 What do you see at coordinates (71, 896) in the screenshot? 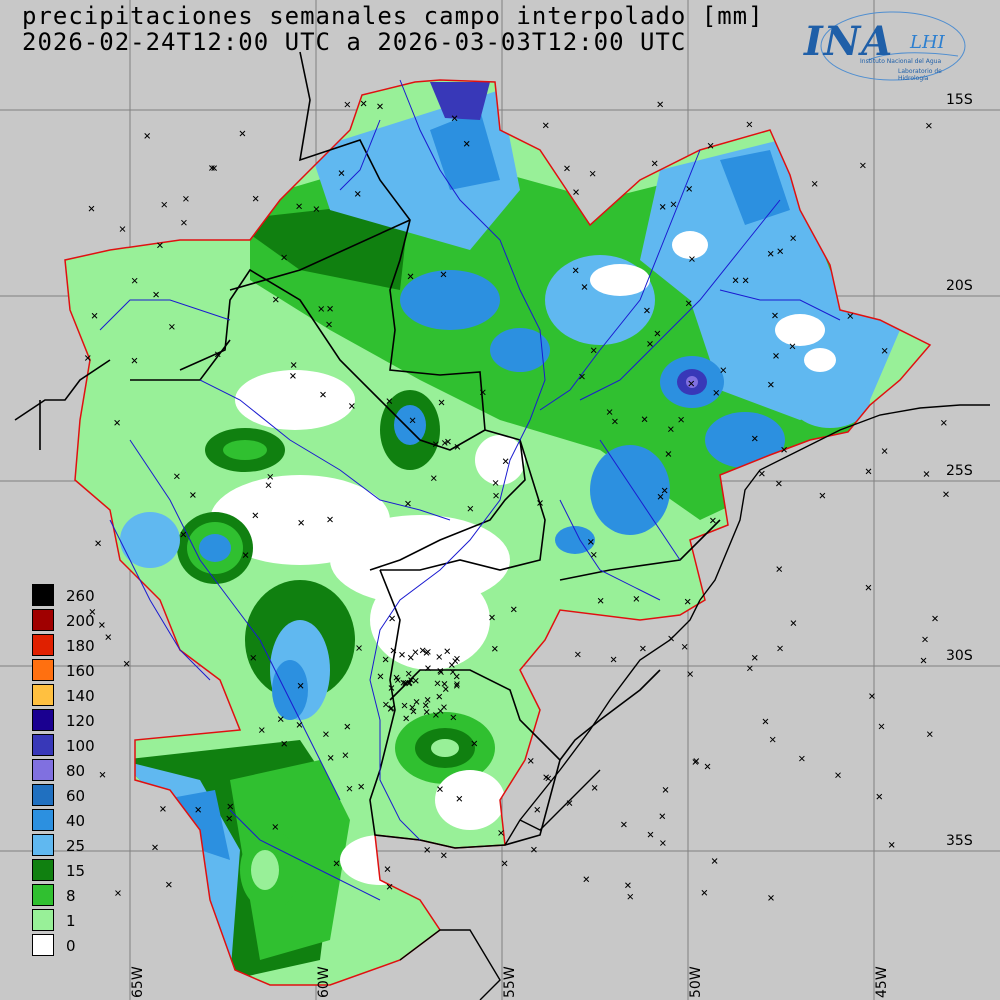
I see `legend-label: 8` at bounding box center [71, 896].